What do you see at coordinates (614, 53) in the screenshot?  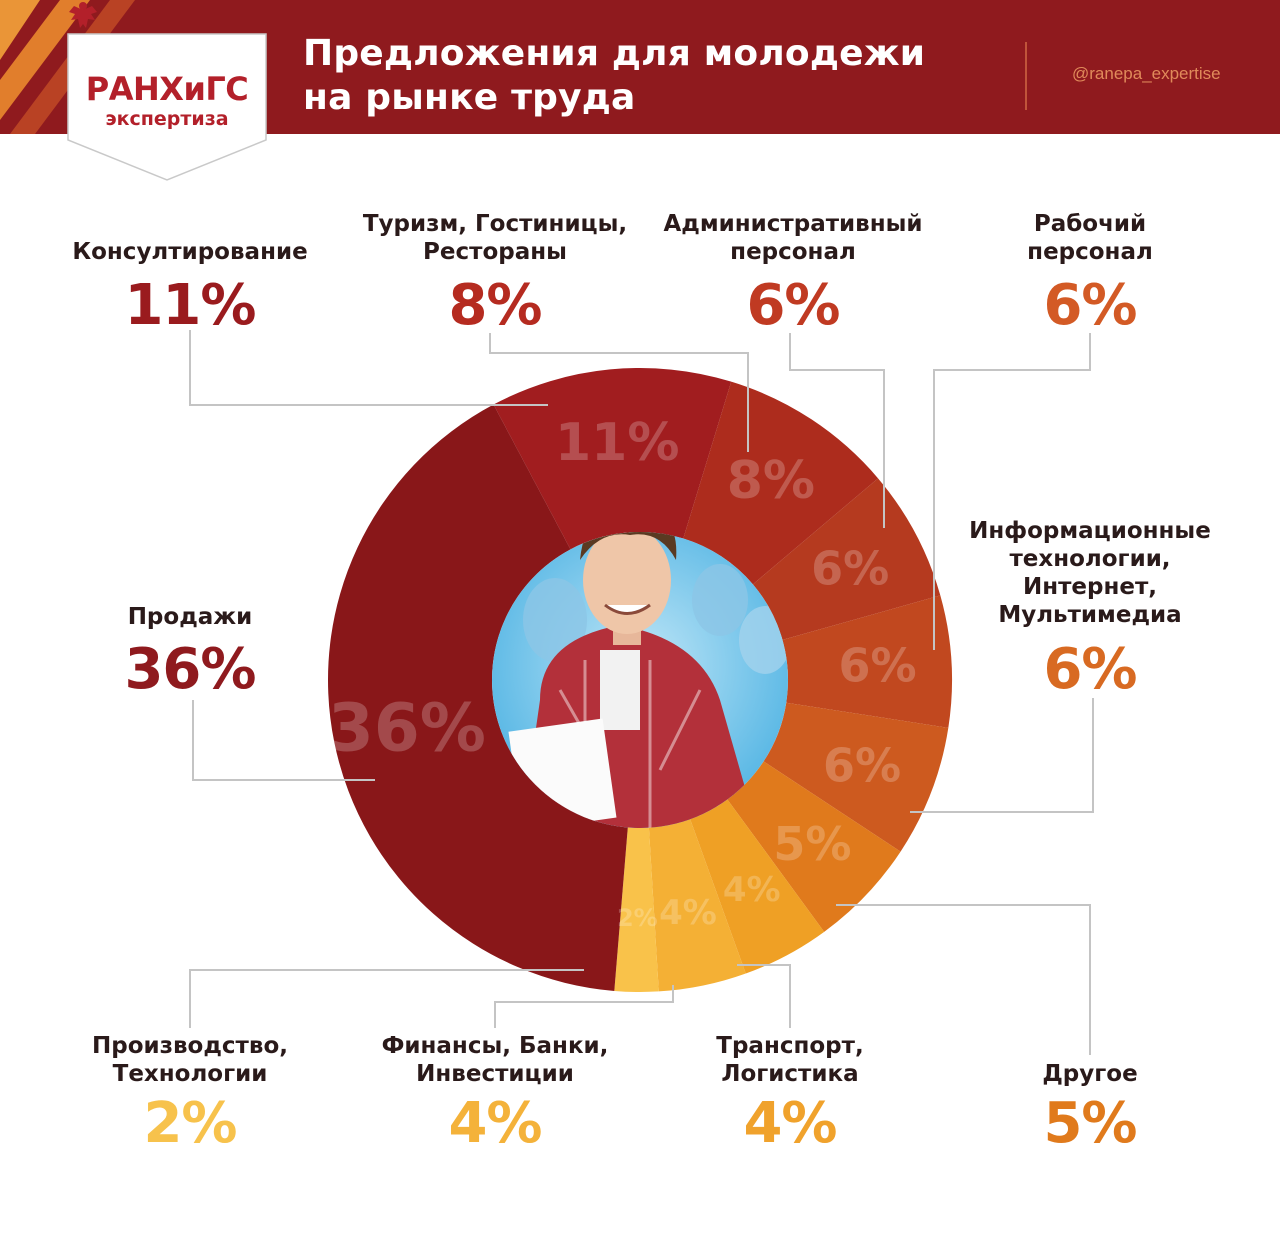 I see `page-title-line-1: Предложения для молодежи` at bounding box center [614, 53].